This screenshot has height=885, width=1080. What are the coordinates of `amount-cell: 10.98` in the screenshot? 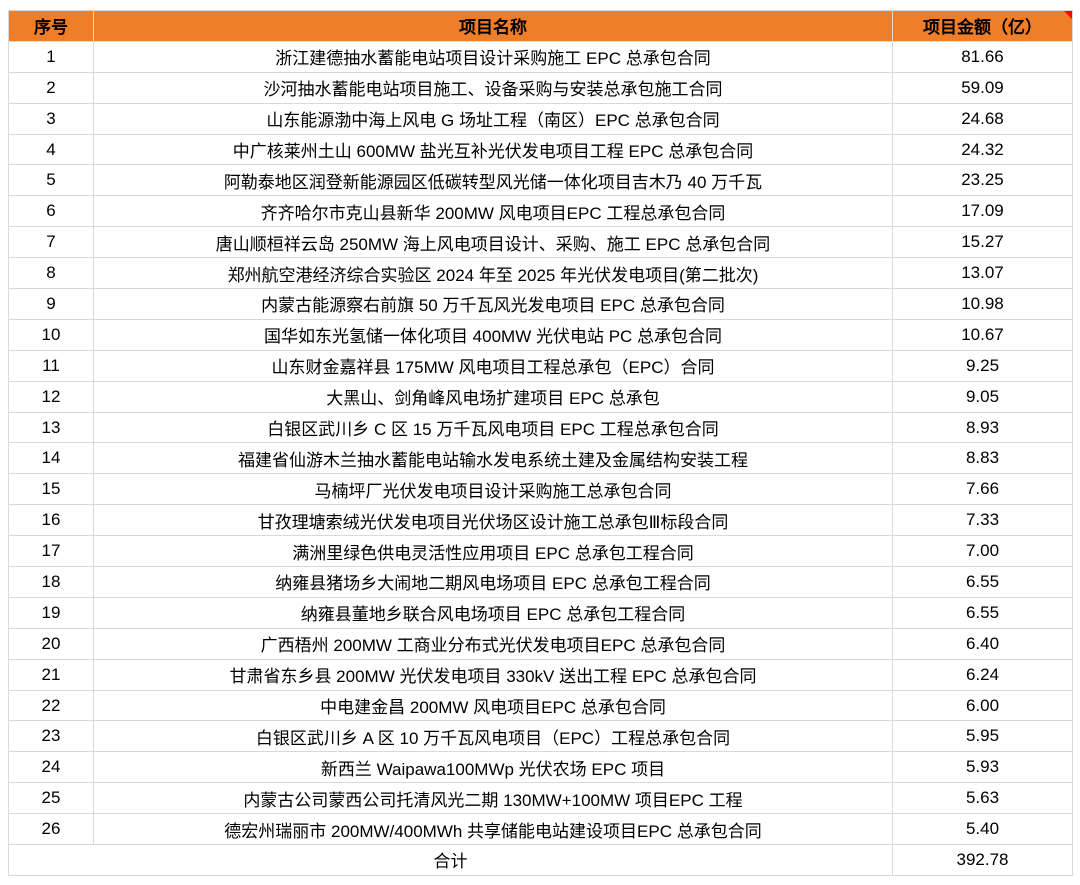 It's located at (982, 304).